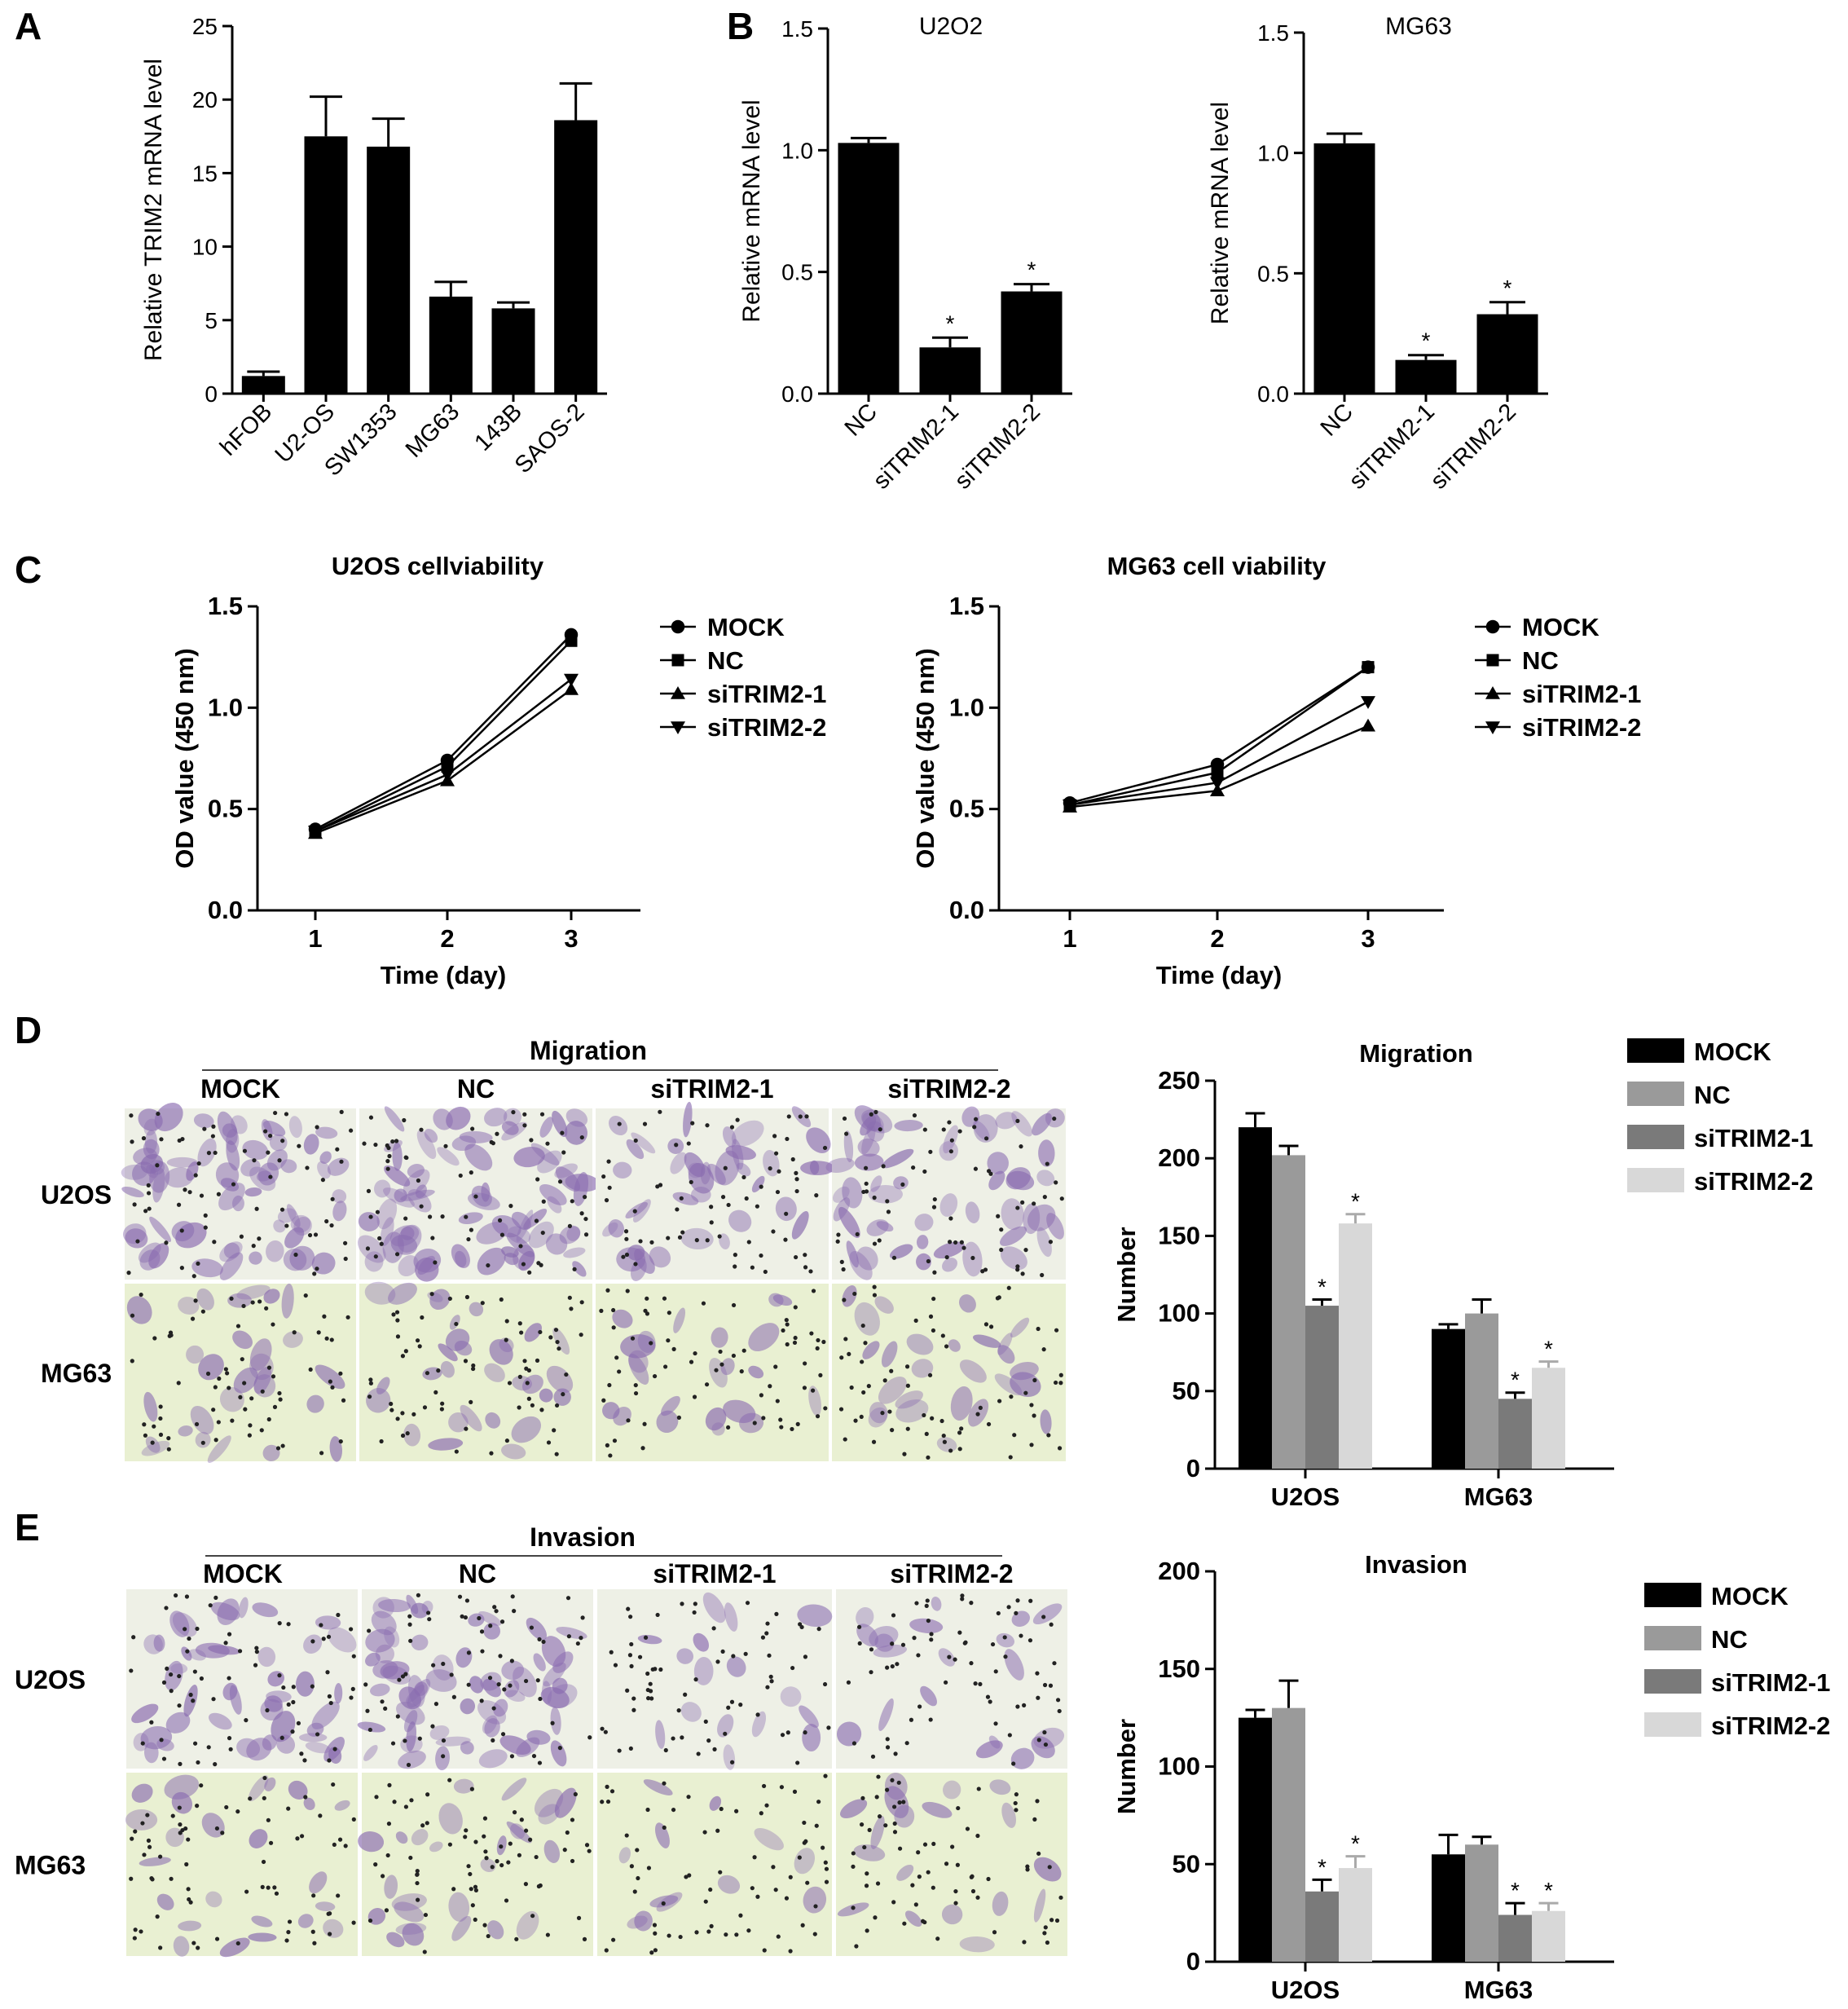 This screenshot has width=1848, height=2009. What do you see at coordinates (1492, 727) in the screenshot?
I see `marker-triangle-down` at bounding box center [1492, 727].